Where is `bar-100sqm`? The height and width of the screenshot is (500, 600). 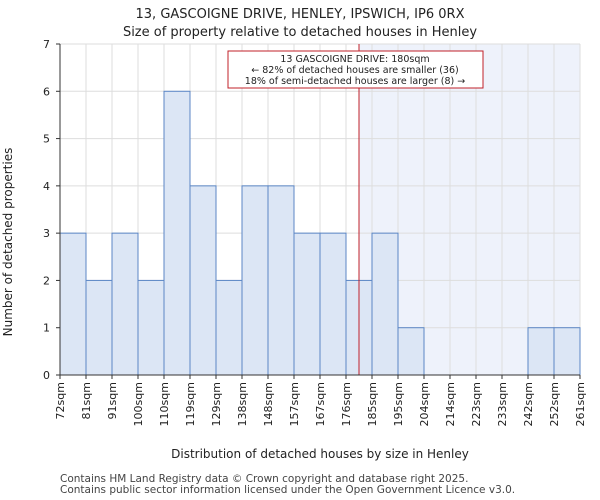 bar-100sqm is located at coordinates (151, 327).